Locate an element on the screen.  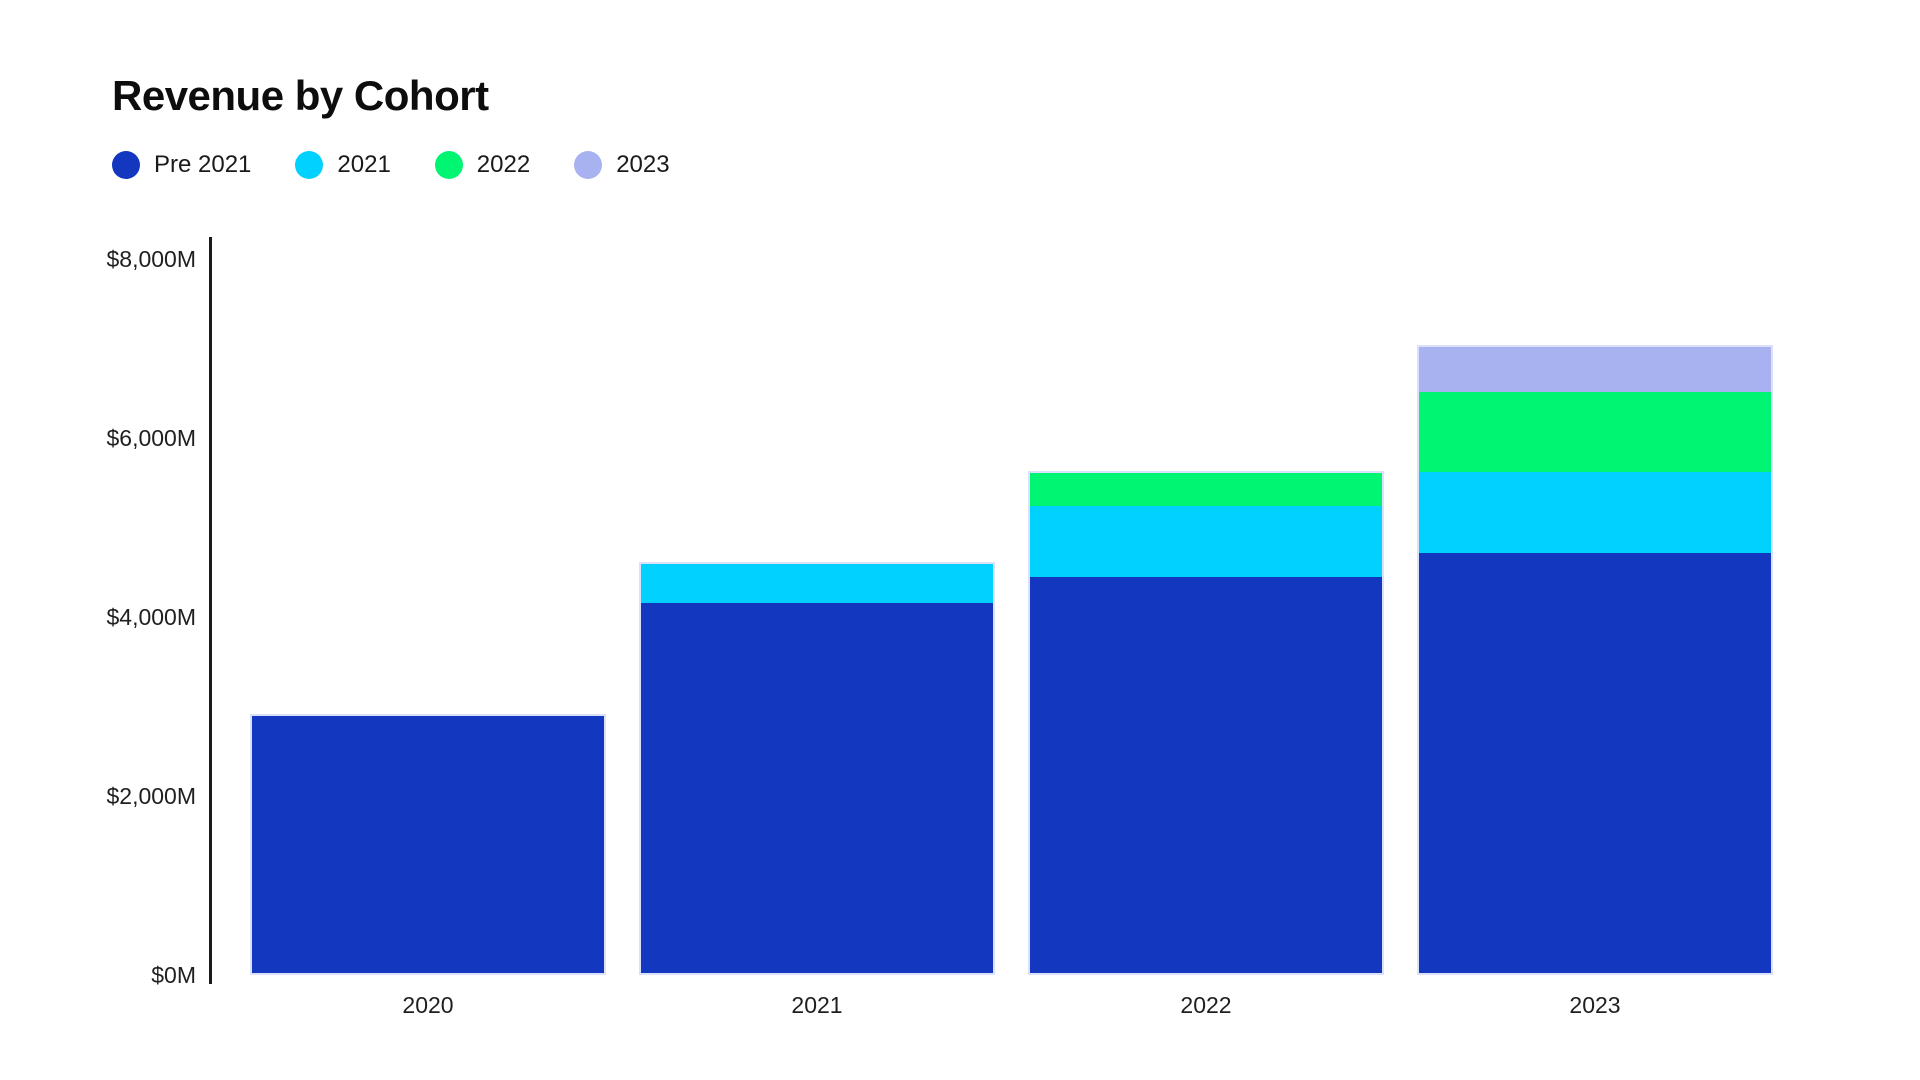
bar-segment-2021-2021 is located at coordinates (817, 583).